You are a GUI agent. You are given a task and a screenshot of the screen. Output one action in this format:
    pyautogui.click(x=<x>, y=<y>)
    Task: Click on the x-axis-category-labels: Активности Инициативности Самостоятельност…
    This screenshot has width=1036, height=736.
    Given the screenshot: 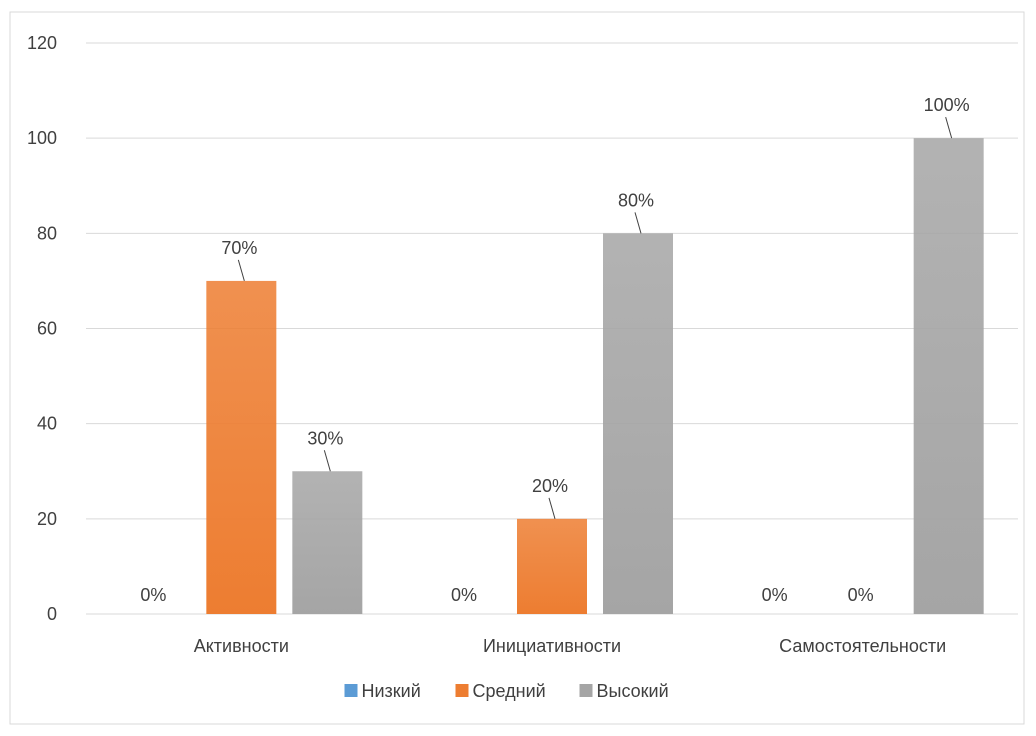 What is the action you would take?
    pyautogui.click(x=570, y=646)
    